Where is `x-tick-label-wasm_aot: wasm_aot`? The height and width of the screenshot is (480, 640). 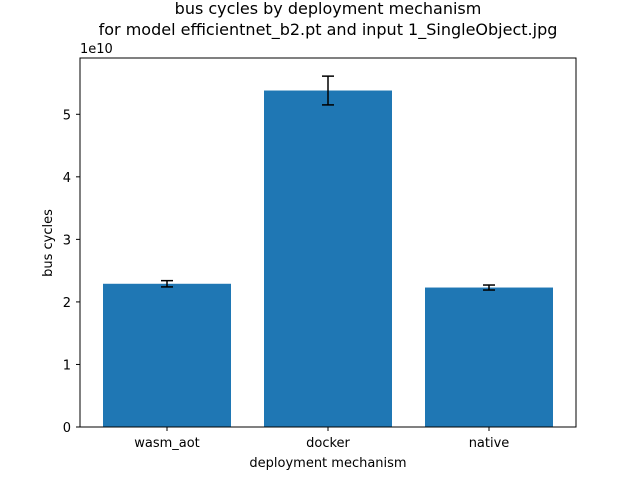
x-tick-label-wasm_aot: wasm_aot is located at coordinates (167, 443).